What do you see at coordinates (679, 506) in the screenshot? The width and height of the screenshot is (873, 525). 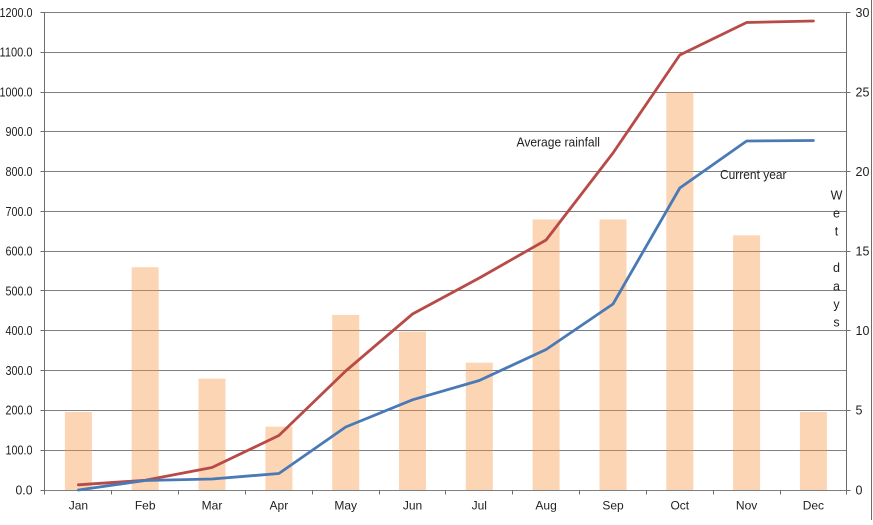 I see `svg-text: Oct` at bounding box center [679, 506].